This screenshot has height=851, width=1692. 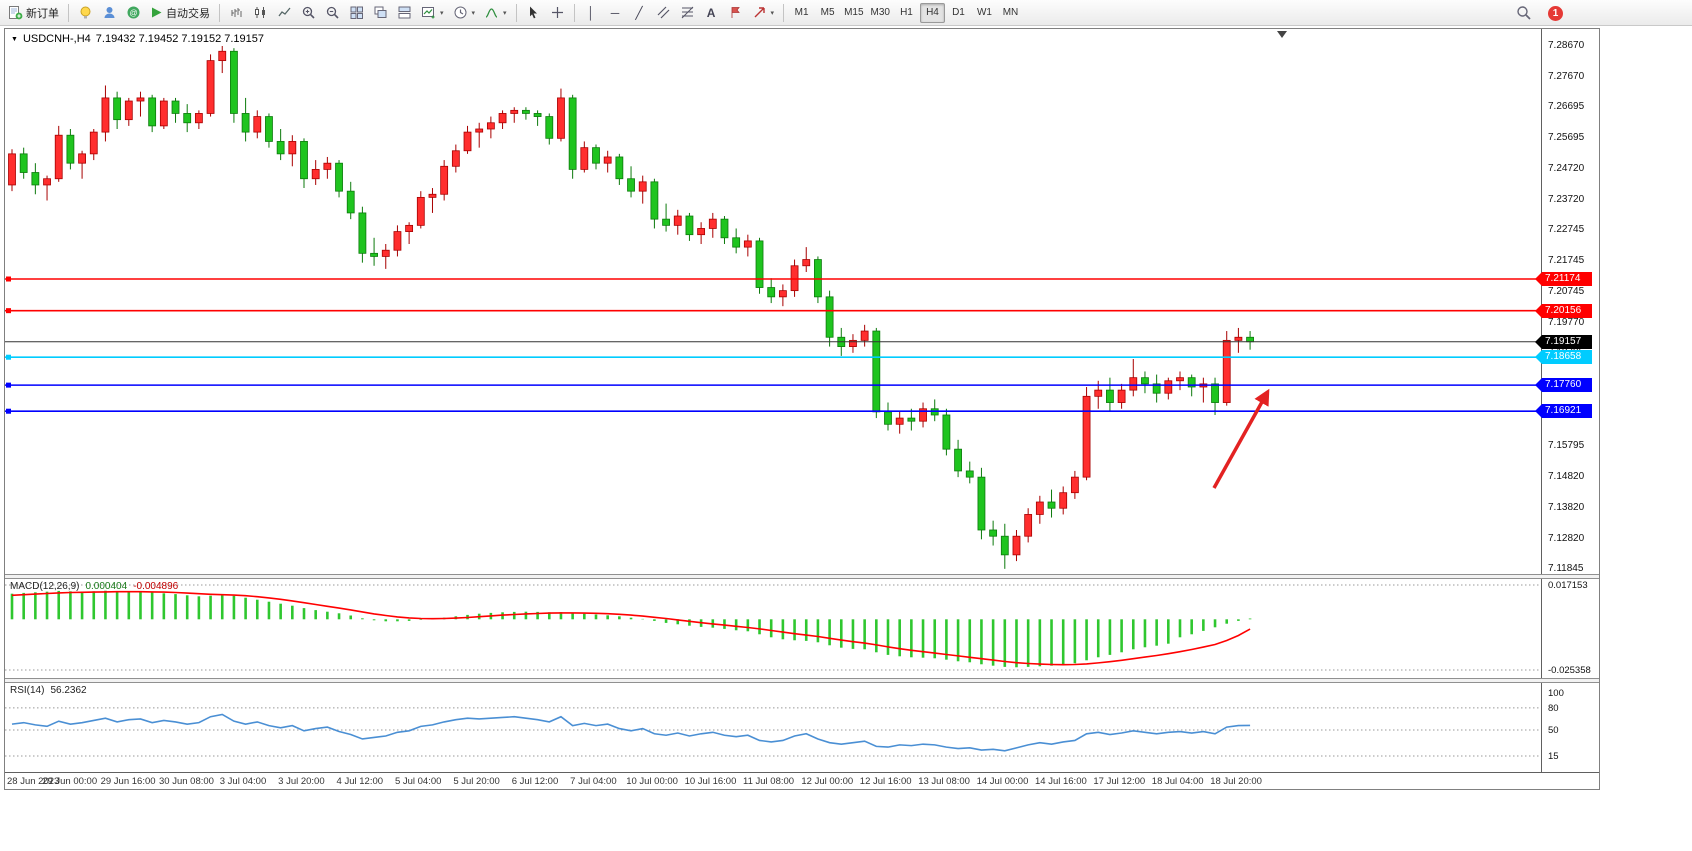 I want to click on zoom-out-button, so click(x=332, y=13).